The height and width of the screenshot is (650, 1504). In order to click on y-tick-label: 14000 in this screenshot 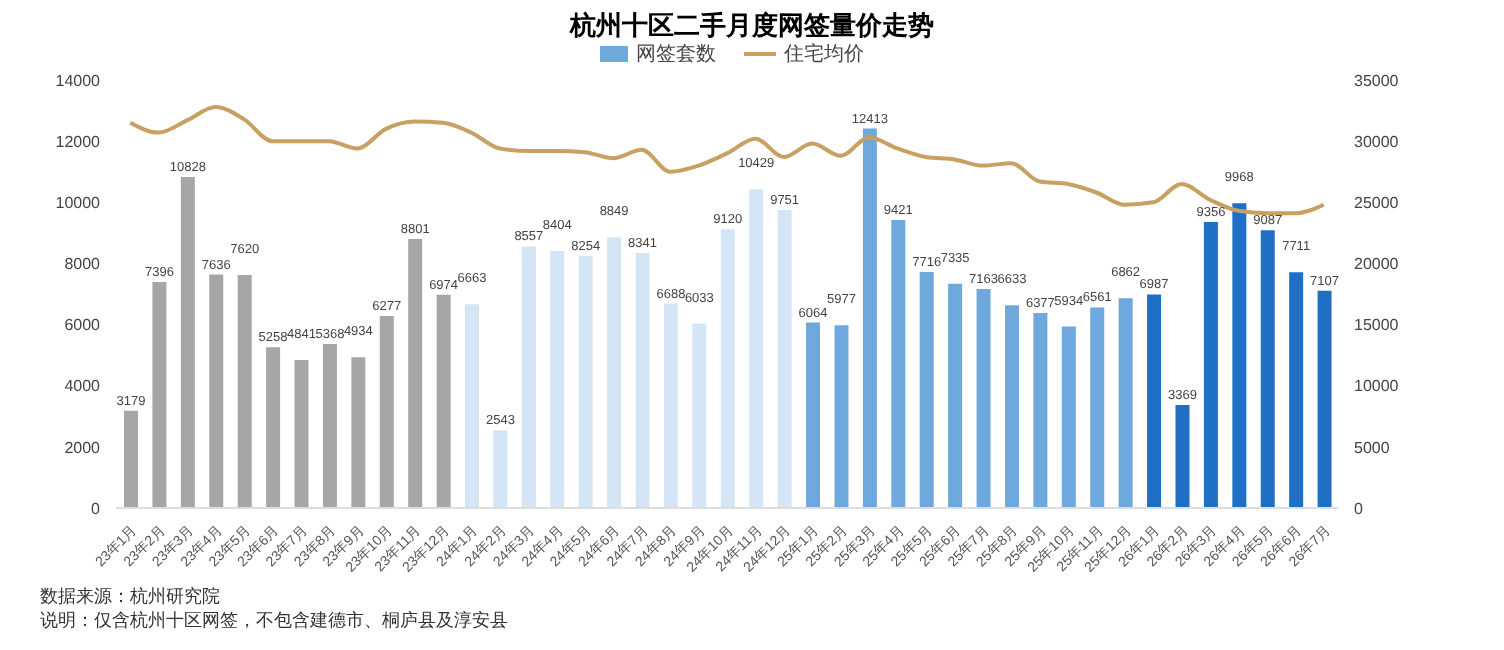, I will do `click(78, 80)`.